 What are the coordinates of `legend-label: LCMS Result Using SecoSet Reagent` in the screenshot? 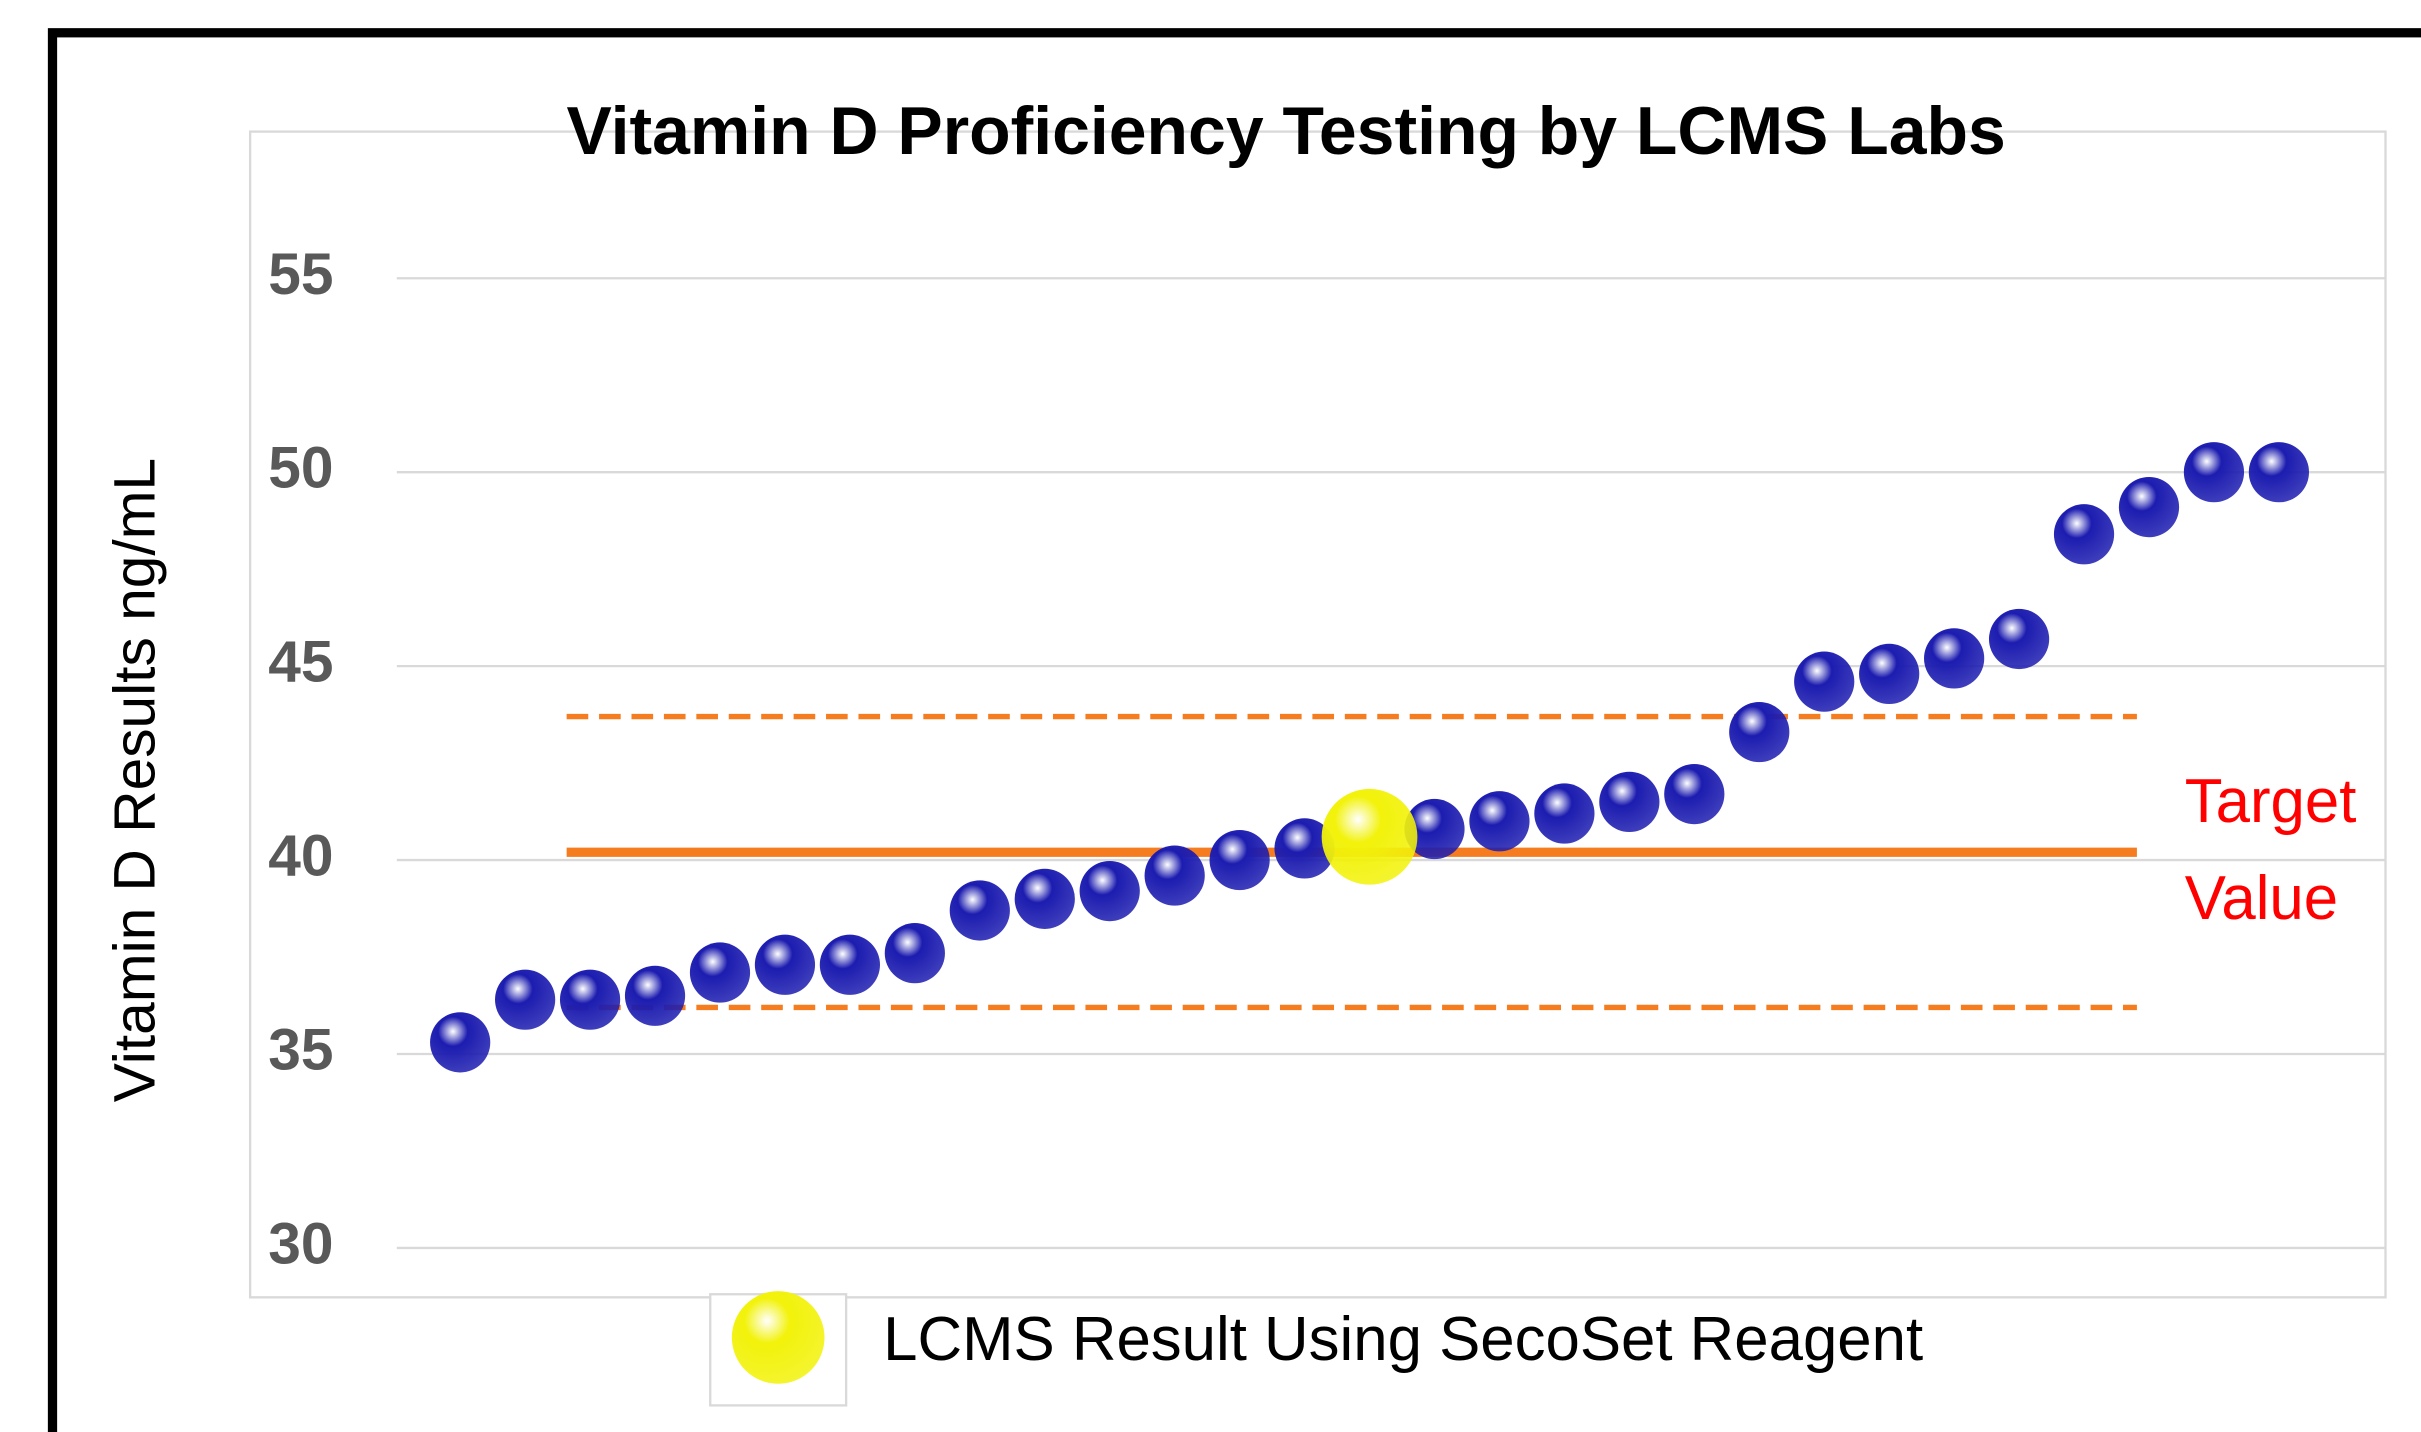 It's located at (1403, 1339).